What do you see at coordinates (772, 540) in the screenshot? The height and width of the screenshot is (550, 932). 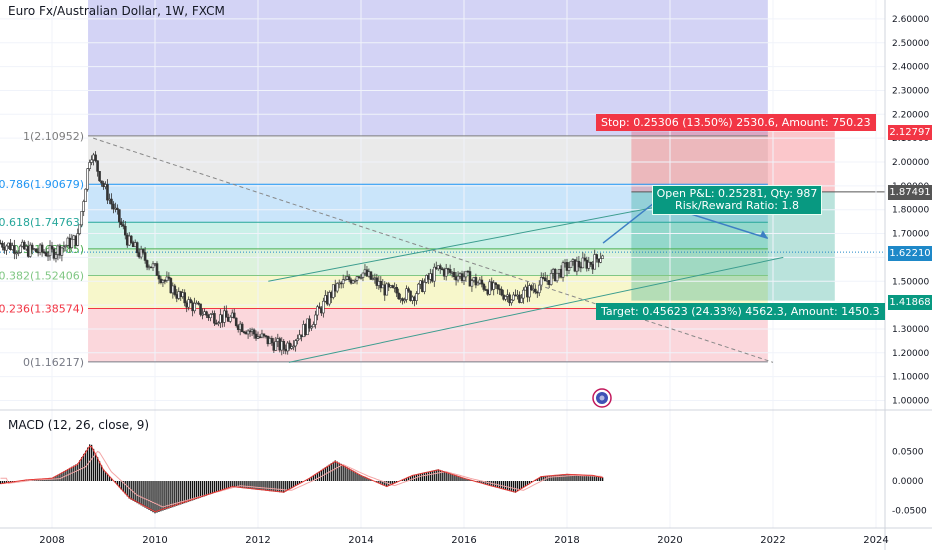 I see `time-tick-label: 2022` at bounding box center [772, 540].